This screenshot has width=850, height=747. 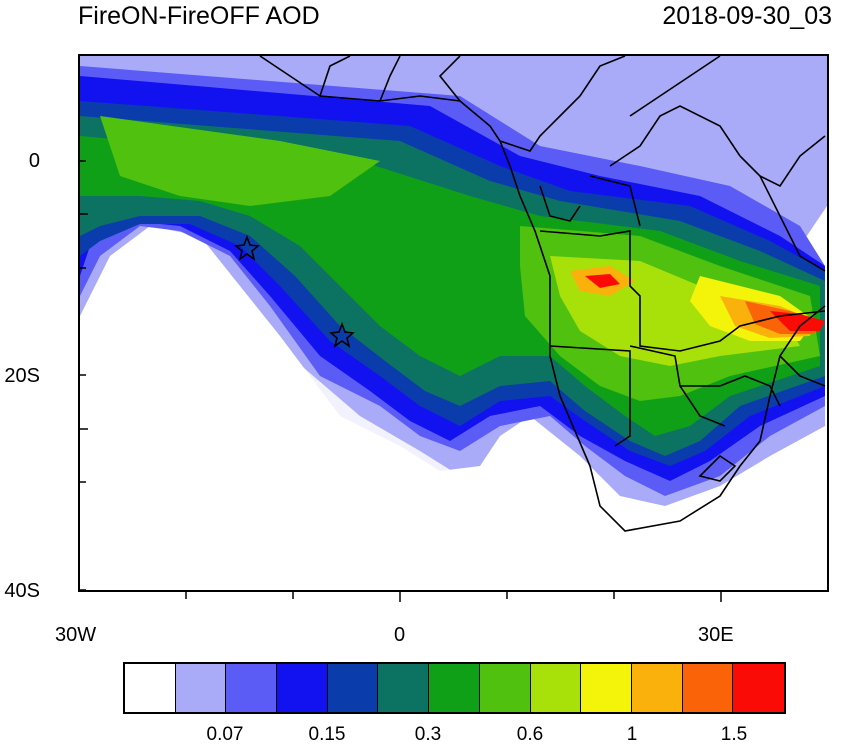 What do you see at coordinates (75, 635) in the screenshot?
I see `x-label-30w: 30W` at bounding box center [75, 635].